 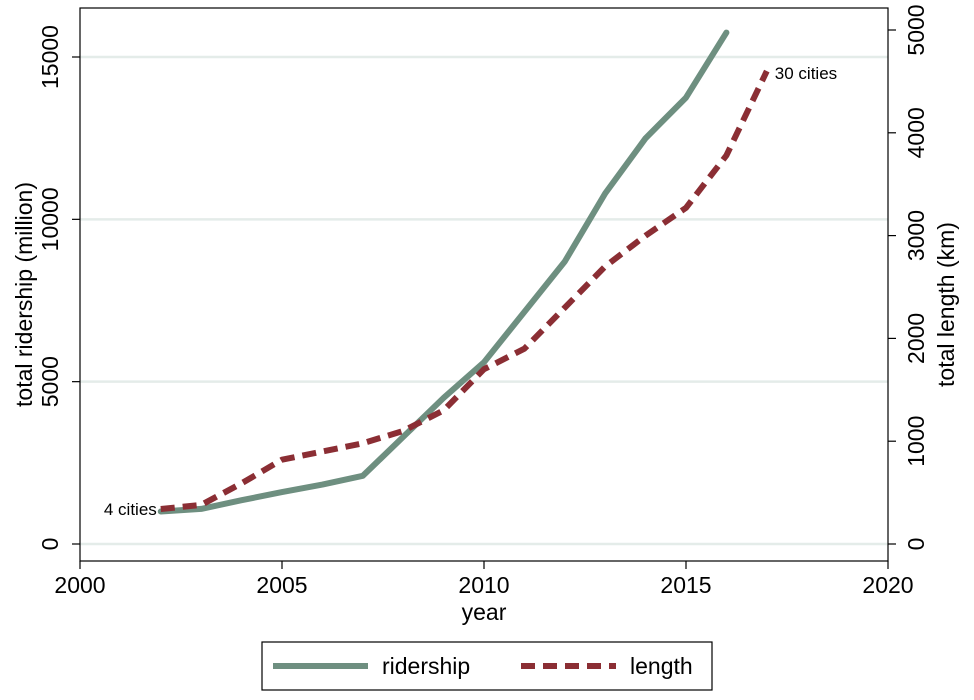 What do you see at coordinates (946, 304) in the screenshot?
I see `y-axis-right-title: total length (km)` at bounding box center [946, 304].